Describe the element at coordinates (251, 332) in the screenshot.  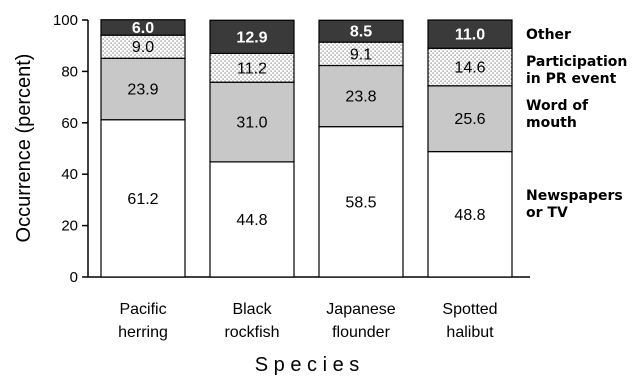
I see `x-tick-label: rockfish` at that location.